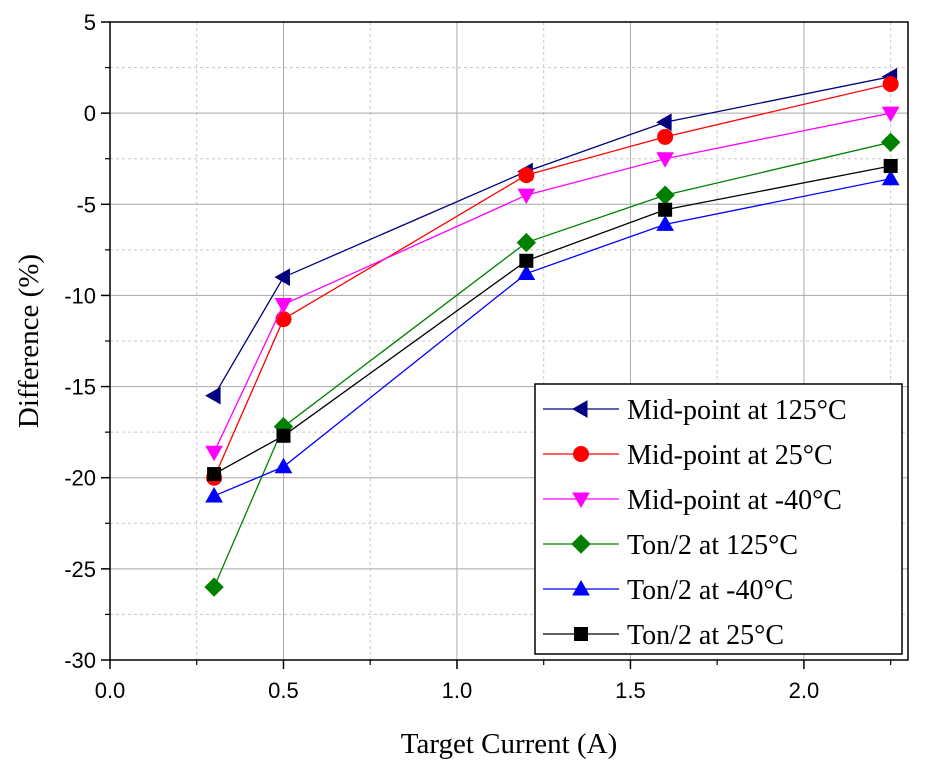 The image size is (925, 764). What do you see at coordinates (509, 744) in the screenshot?
I see `x-axis-title: Target Current (A)` at bounding box center [509, 744].